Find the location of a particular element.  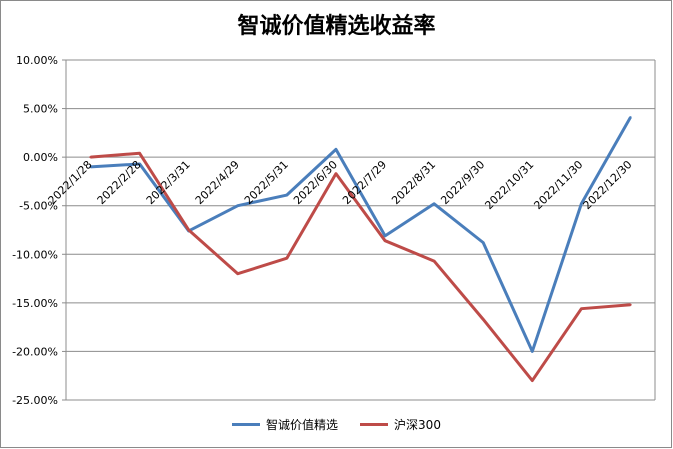

legend: 智诚价值精选 沪深300 is located at coordinates (336, 424).